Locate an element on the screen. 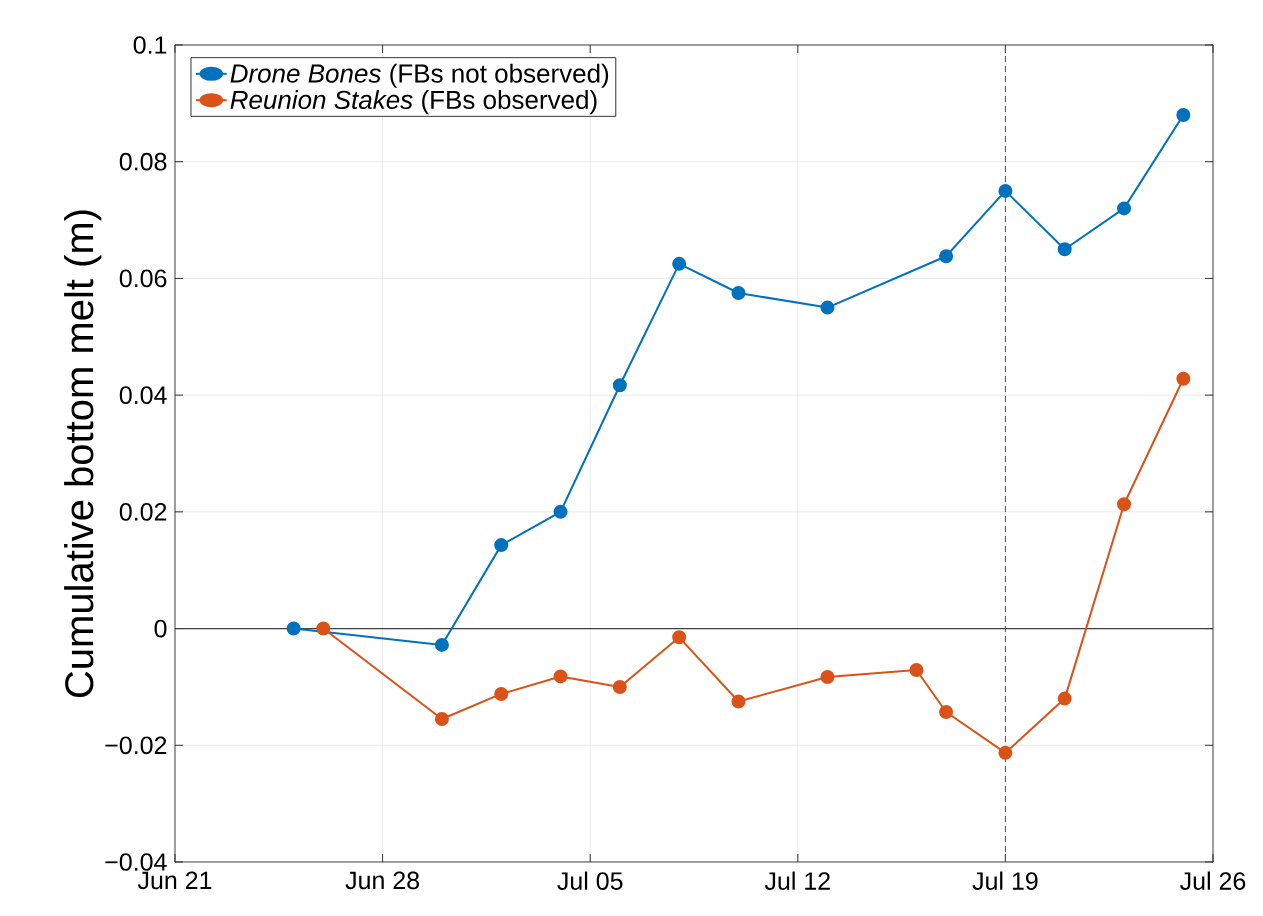 The image size is (1263, 916). x-tick-label: Jun 28 is located at coordinates (382, 880).